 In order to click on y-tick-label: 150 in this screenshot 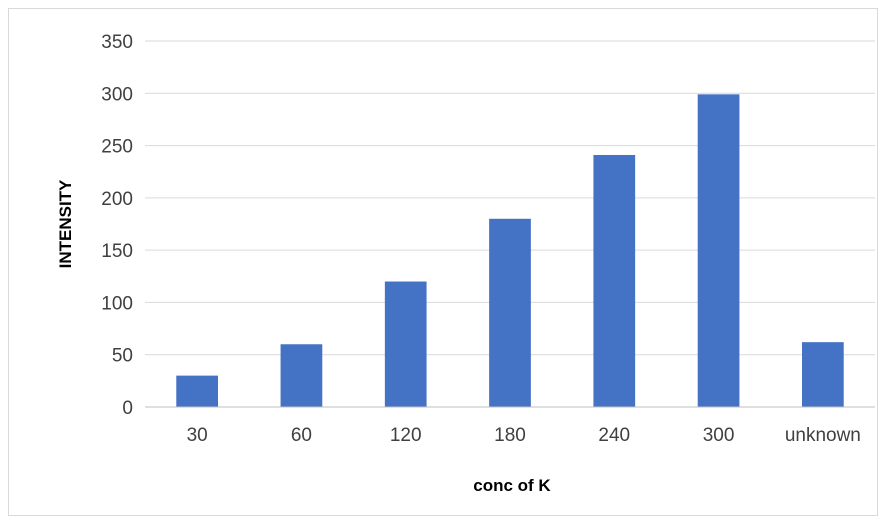, I will do `click(117, 251)`.